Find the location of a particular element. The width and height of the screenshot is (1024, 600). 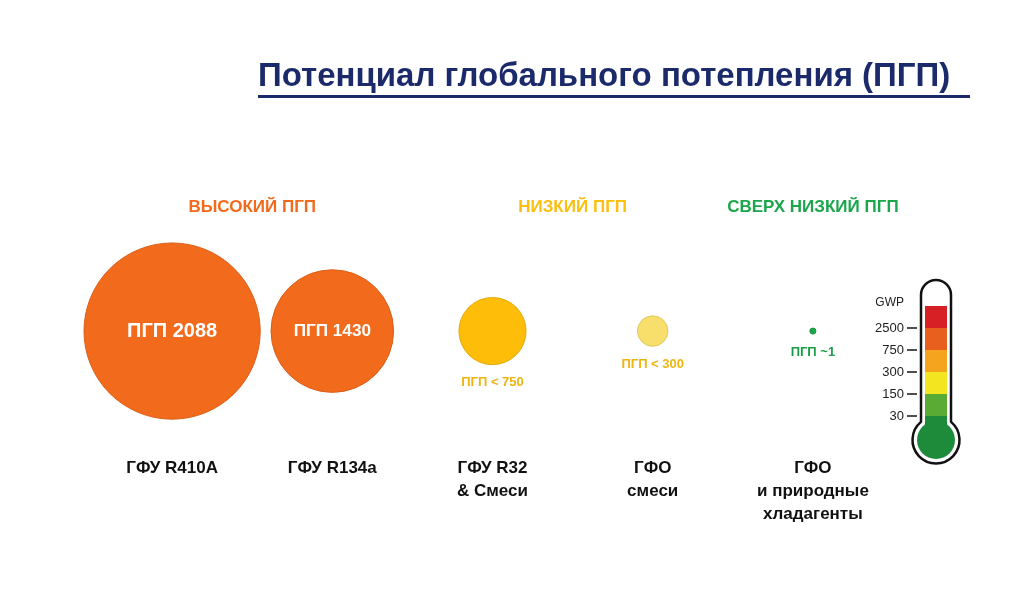

data-label: ПГП < 300 is located at coordinates (652, 363).